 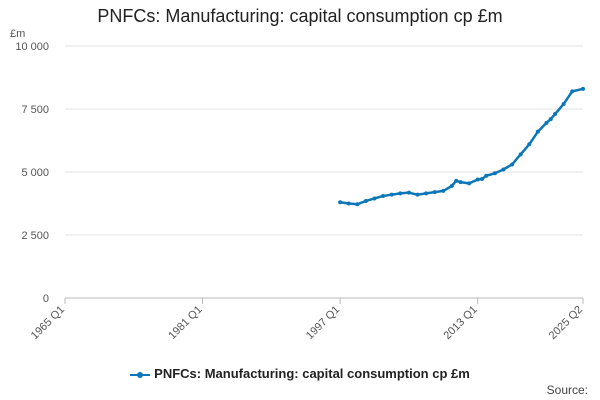 What do you see at coordinates (17, 34) in the screenshot?
I see `y-axis-unit-label: £m` at bounding box center [17, 34].